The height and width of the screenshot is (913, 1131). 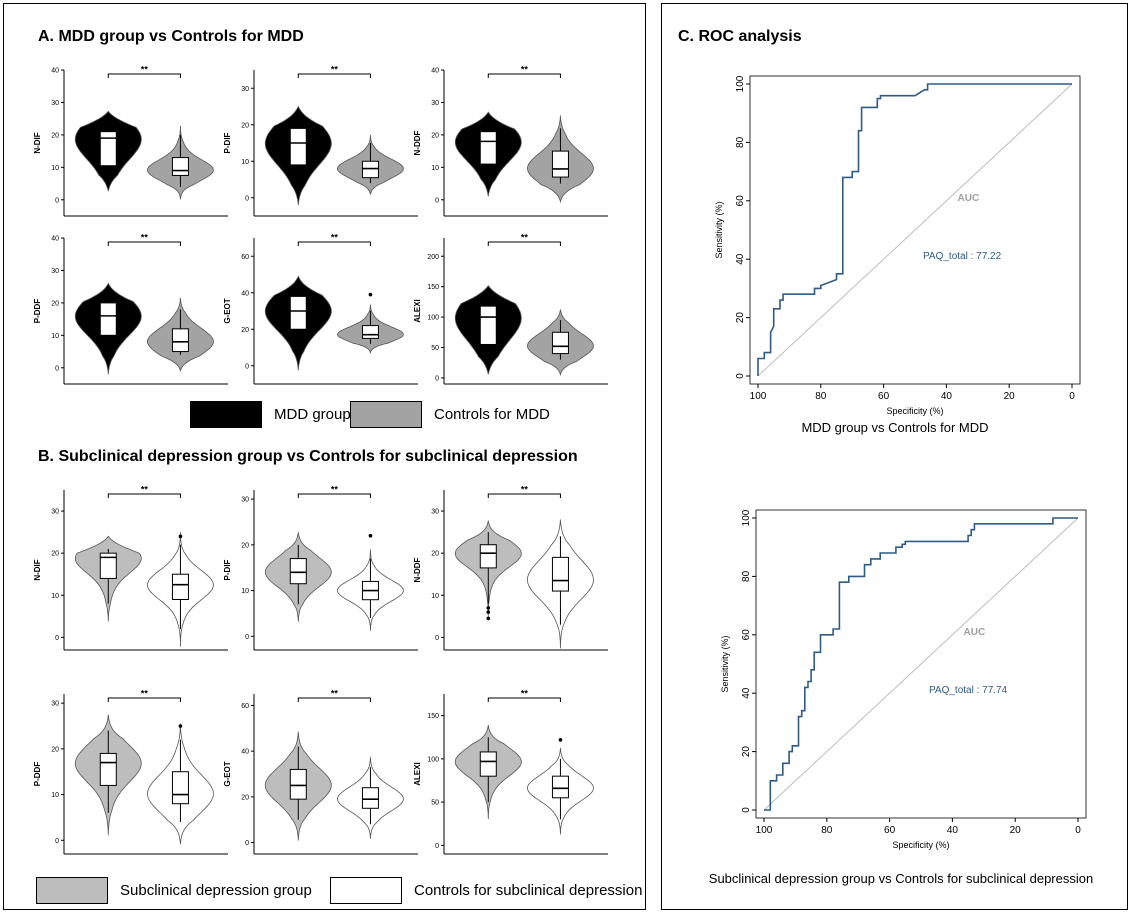 I want to click on legend-item-controls-mdd: Controls for MDD, so click(x=450, y=414).